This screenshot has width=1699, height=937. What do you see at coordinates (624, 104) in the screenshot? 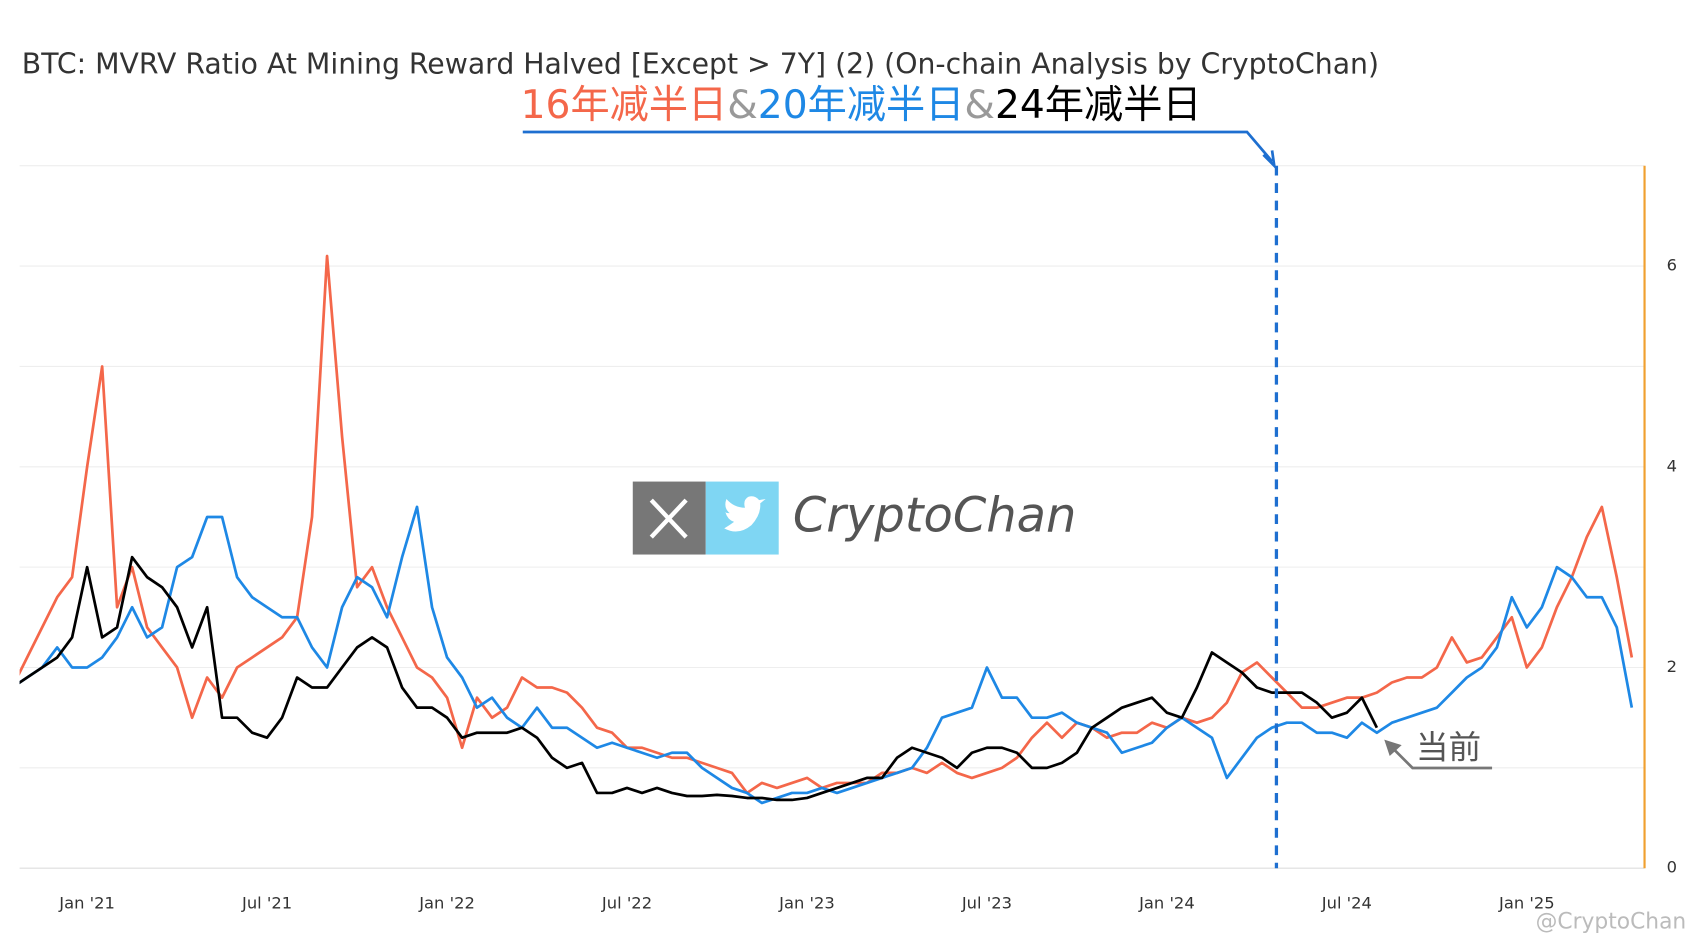
I see `legend-entry: 16年减半日` at bounding box center [624, 104].